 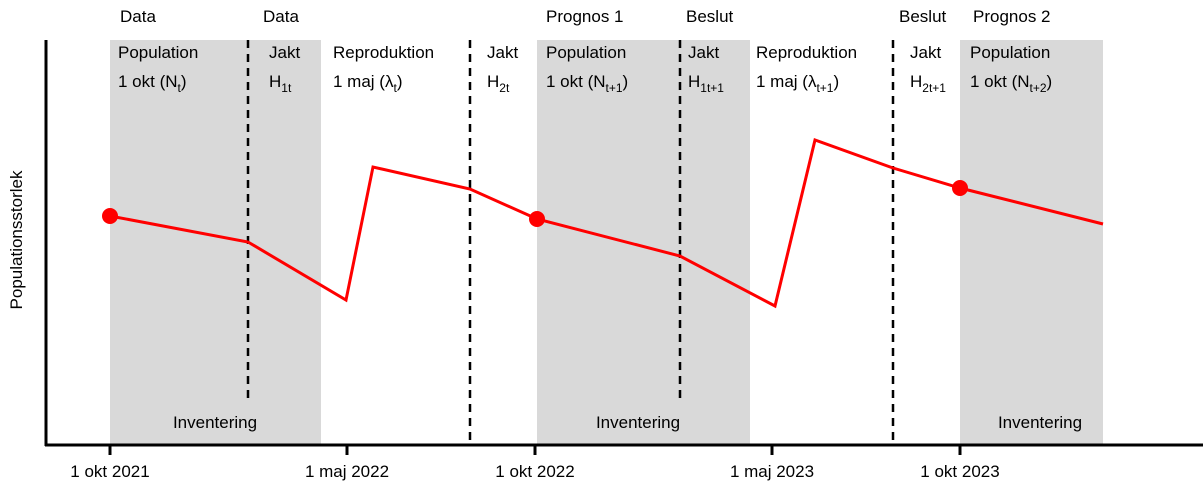 I want to click on y-axis-label: Populationsstorlek, so click(x=16, y=239).